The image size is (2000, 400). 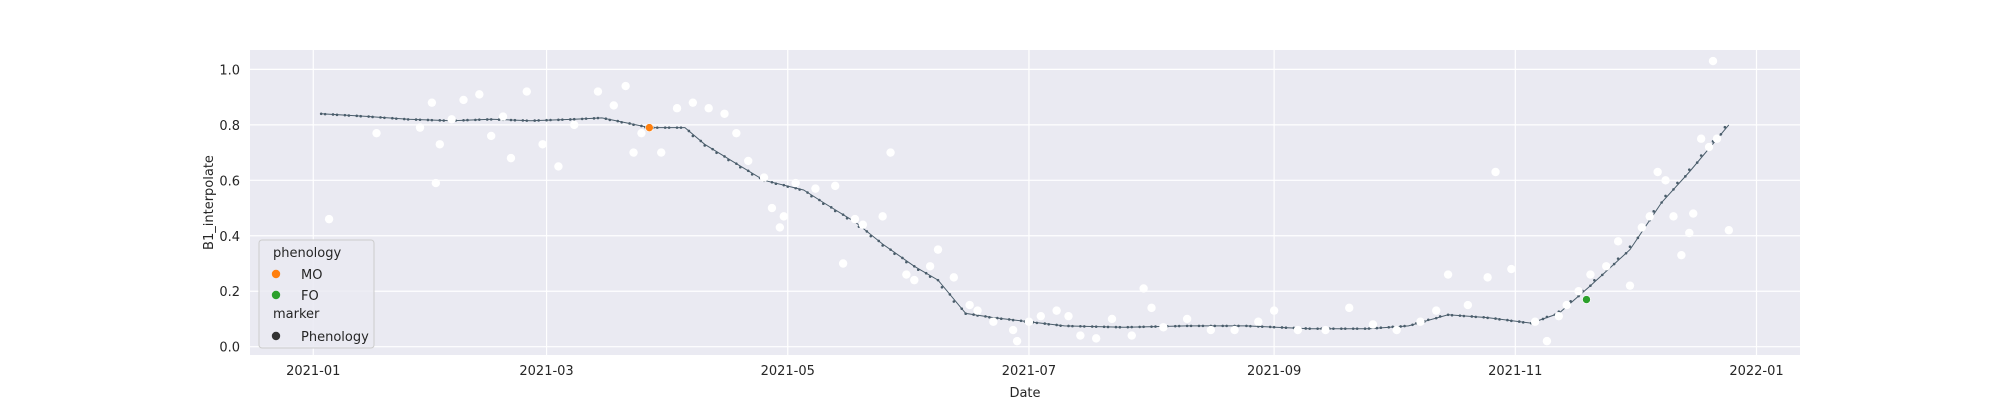 What do you see at coordinates (229, 126) in the screenshot?
I see `y-tick-label: 0.8` at bounding box center [229, 126].